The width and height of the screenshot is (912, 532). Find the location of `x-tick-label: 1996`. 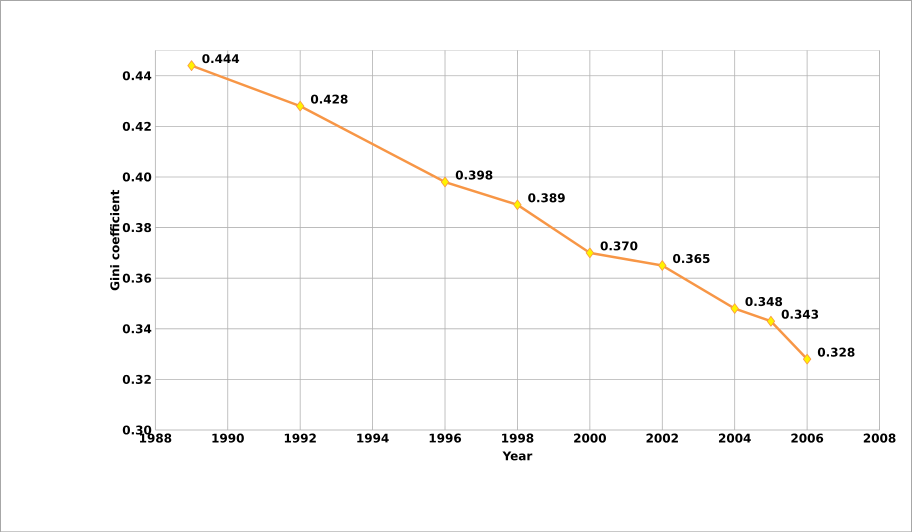

x-tick-label: 1996 is located at coordinates (446, 437).